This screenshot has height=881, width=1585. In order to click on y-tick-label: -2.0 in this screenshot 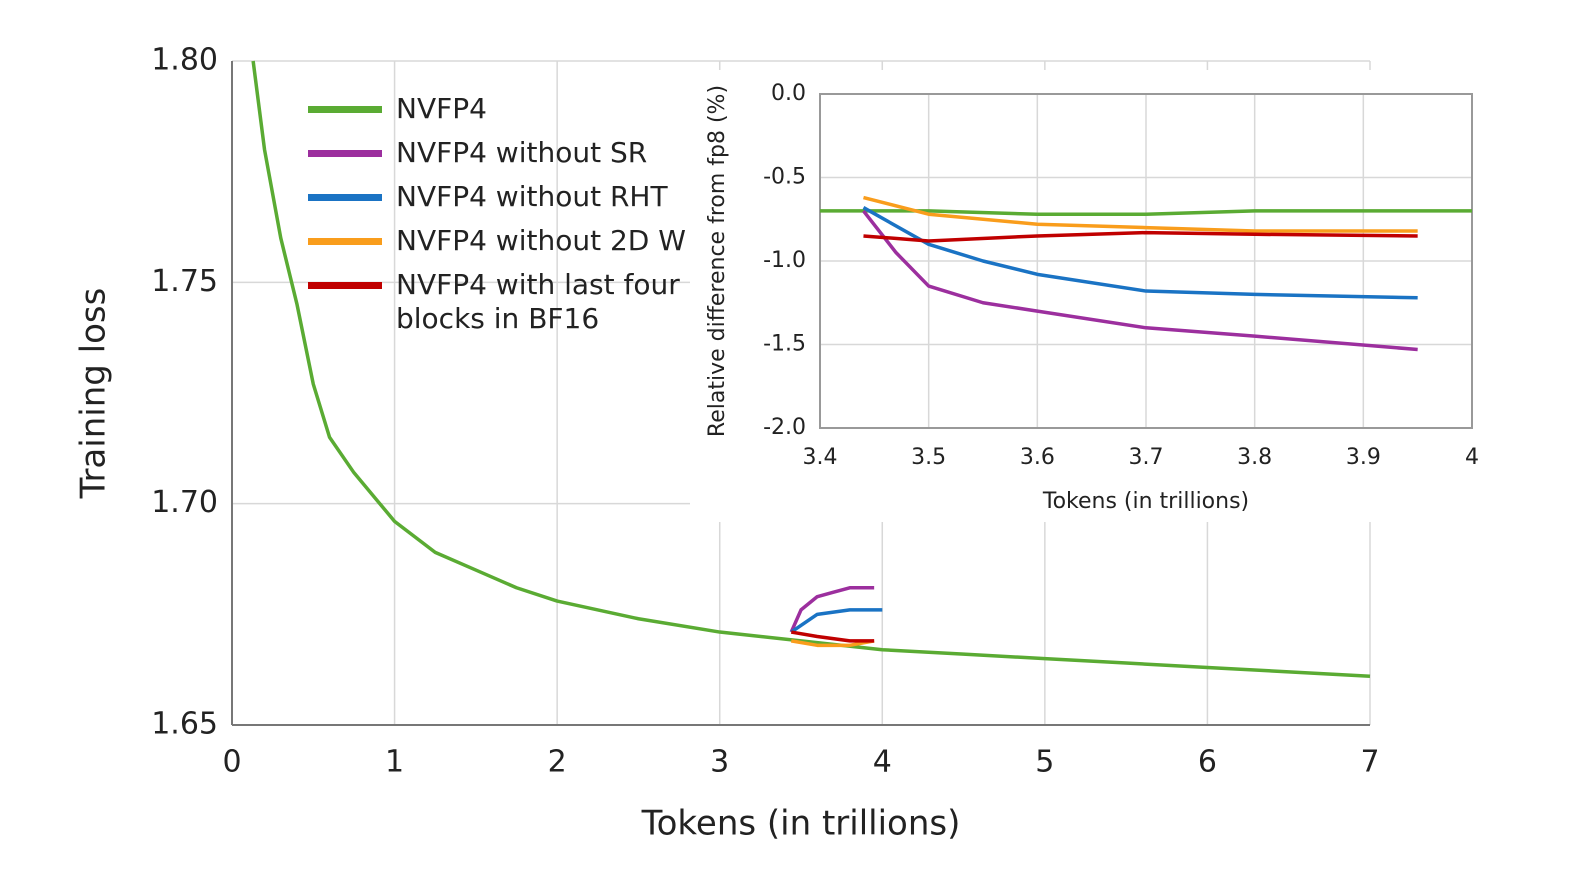, I will do `click(784, 427)`.